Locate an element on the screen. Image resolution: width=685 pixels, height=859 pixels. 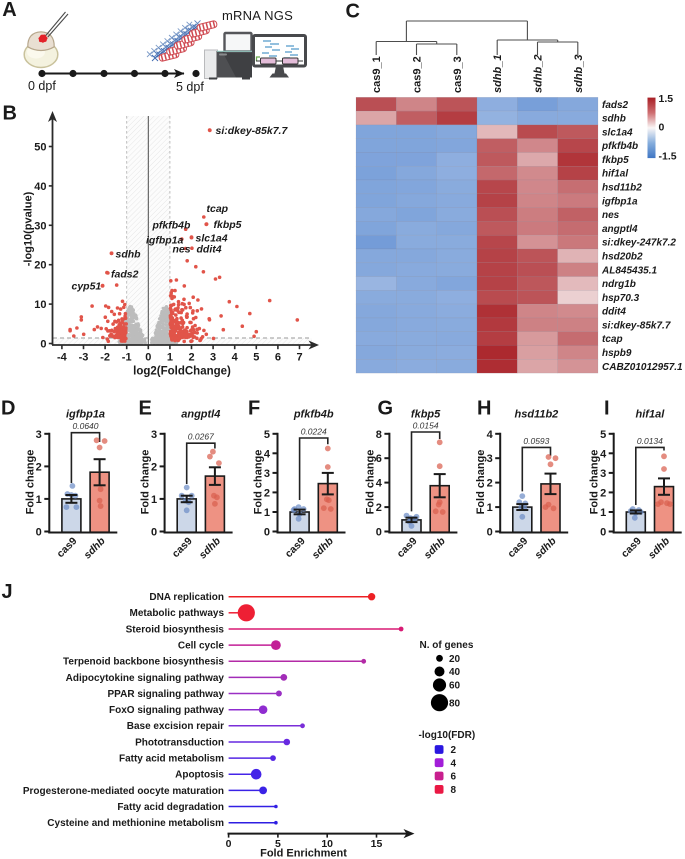
svg-text: hspb9 is located at coordinates (617, 353).